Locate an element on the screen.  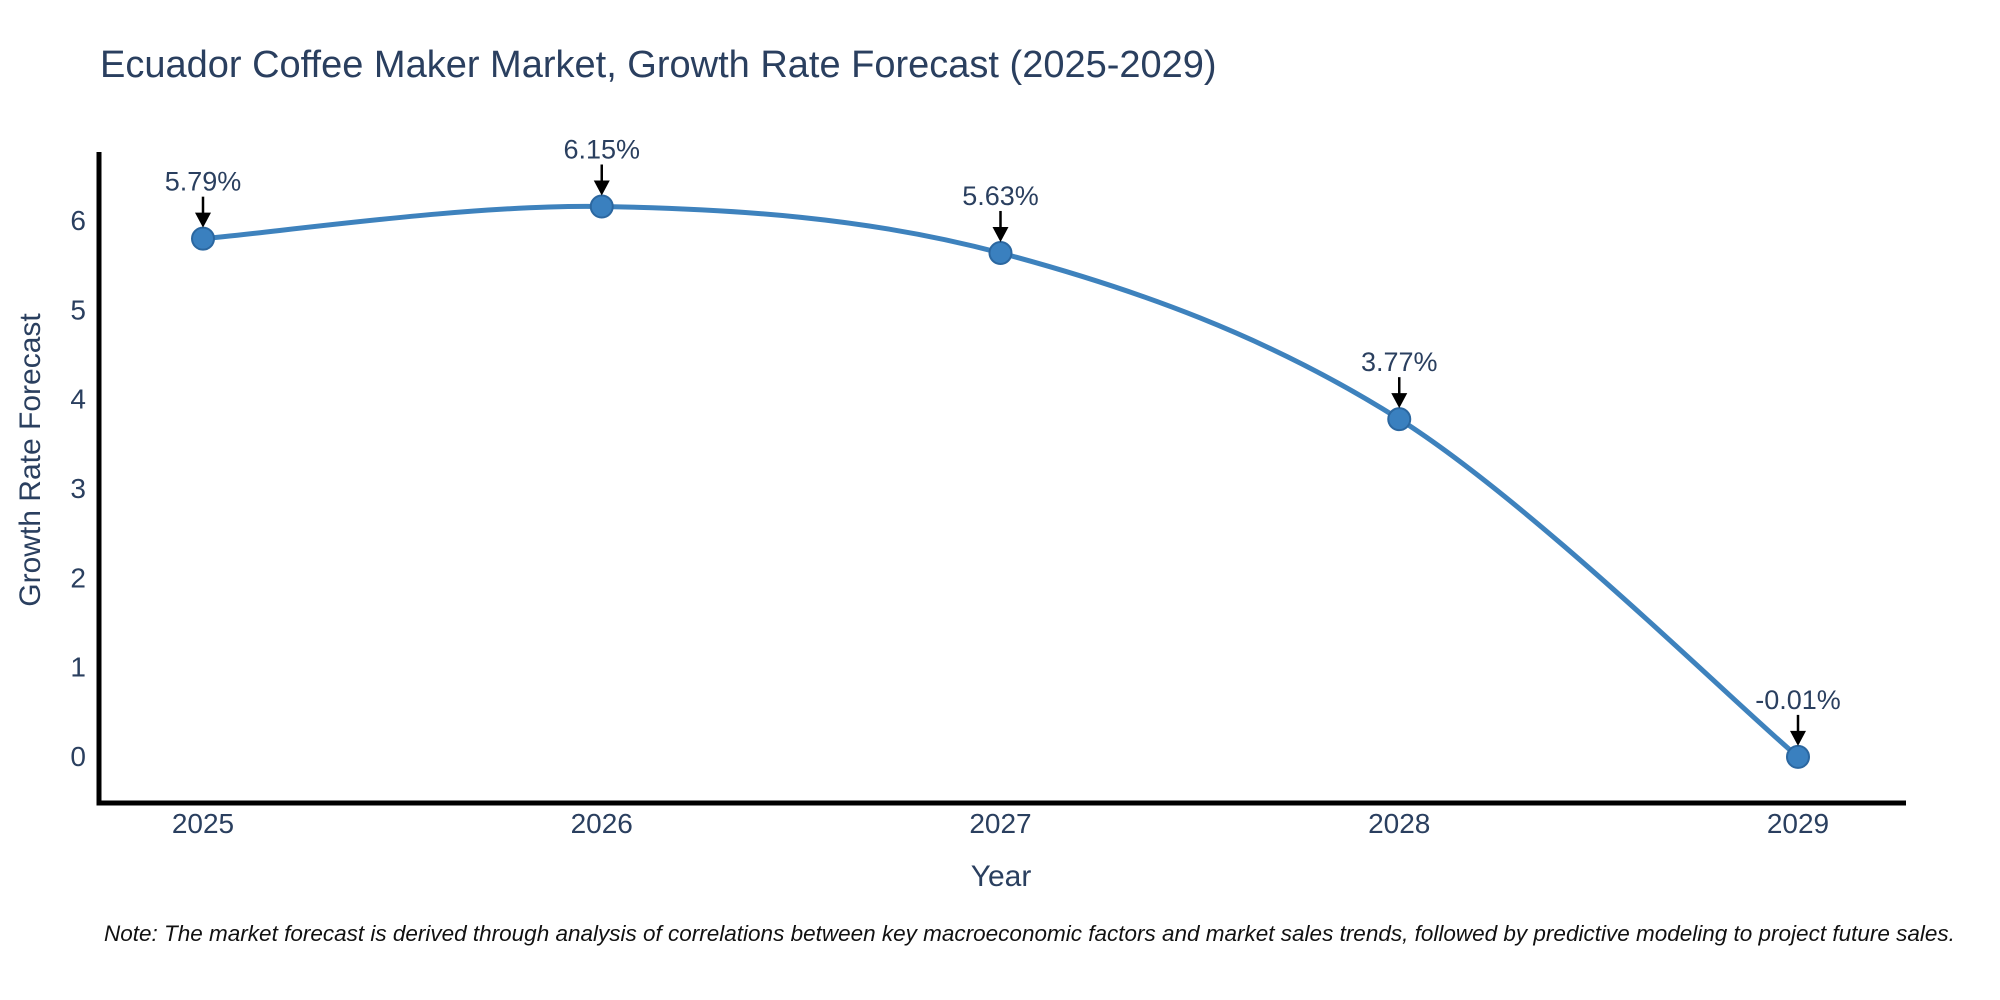
x-tick-label: 2027 is located at coordinates (1000, 823).